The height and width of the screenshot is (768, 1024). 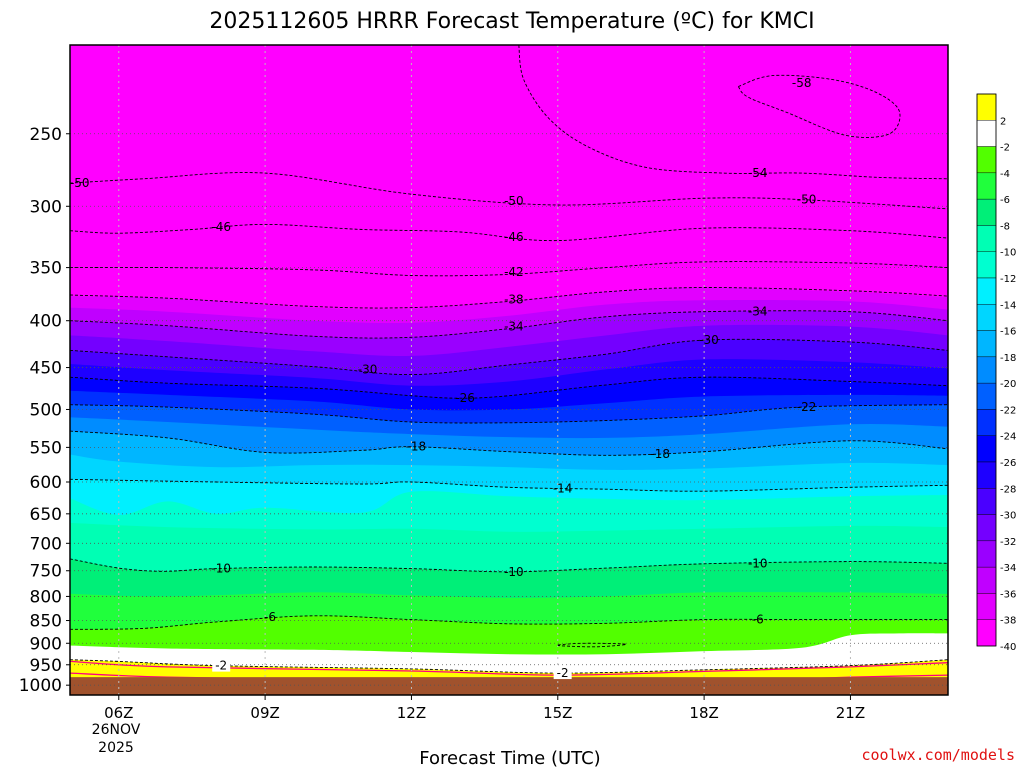 What do you see at coordinates (1008, 384) in the screenshot?
I see `colorbar-label: -20` at bounding box center [1008, 384].